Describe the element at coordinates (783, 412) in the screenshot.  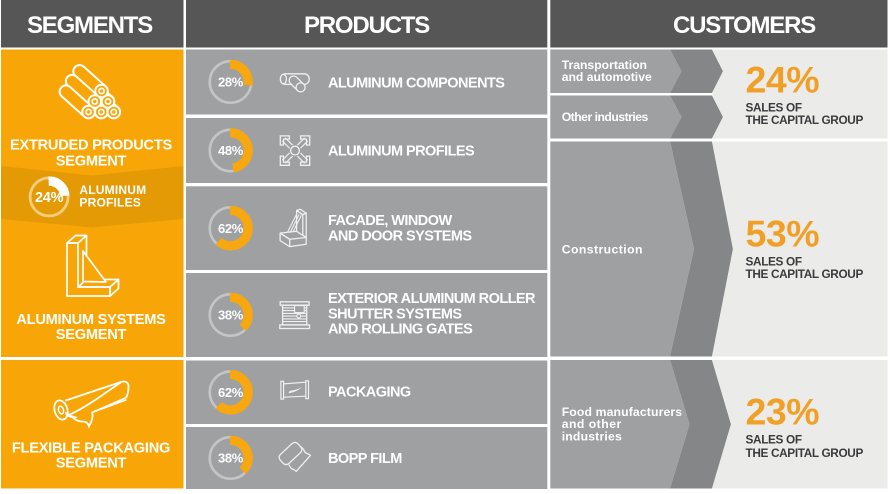
I see `svg-text: 23%` at that location.